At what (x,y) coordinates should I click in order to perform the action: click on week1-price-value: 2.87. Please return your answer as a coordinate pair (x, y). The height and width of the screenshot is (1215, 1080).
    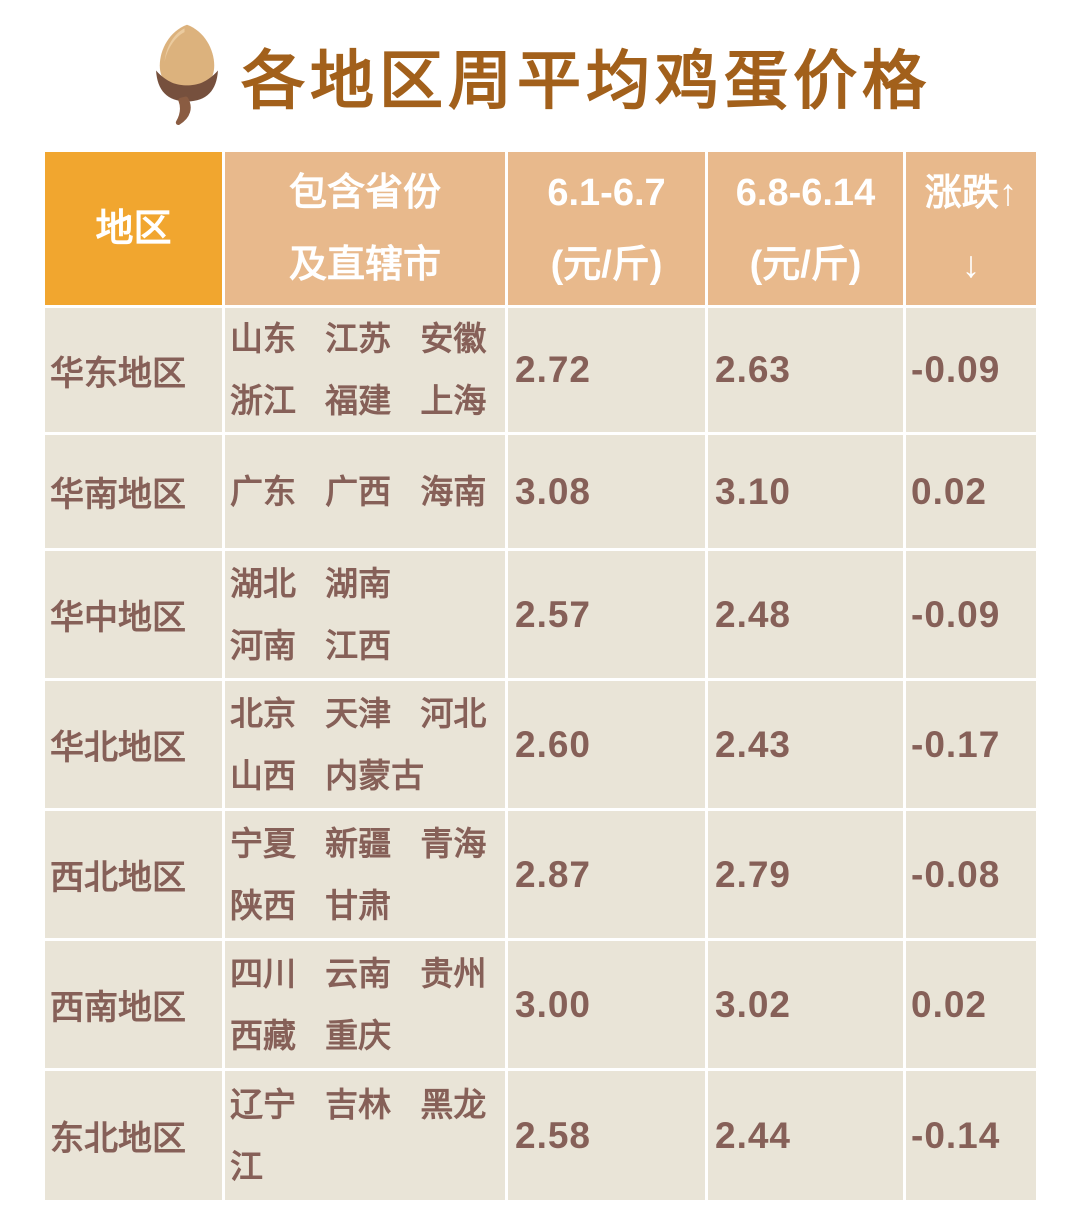
    Looking at the image, I should click on (553, 874).